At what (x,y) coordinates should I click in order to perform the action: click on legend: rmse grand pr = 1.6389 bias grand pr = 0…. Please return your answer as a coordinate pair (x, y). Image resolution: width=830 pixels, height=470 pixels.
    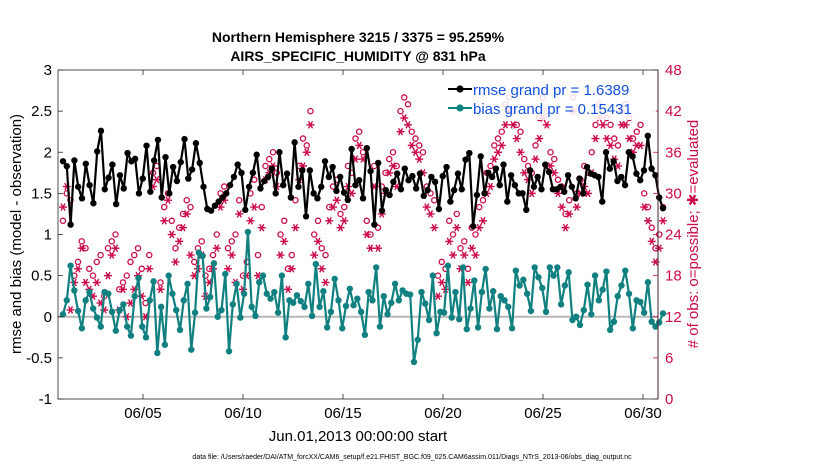
    Looking at the image, I should click on (550, 98).